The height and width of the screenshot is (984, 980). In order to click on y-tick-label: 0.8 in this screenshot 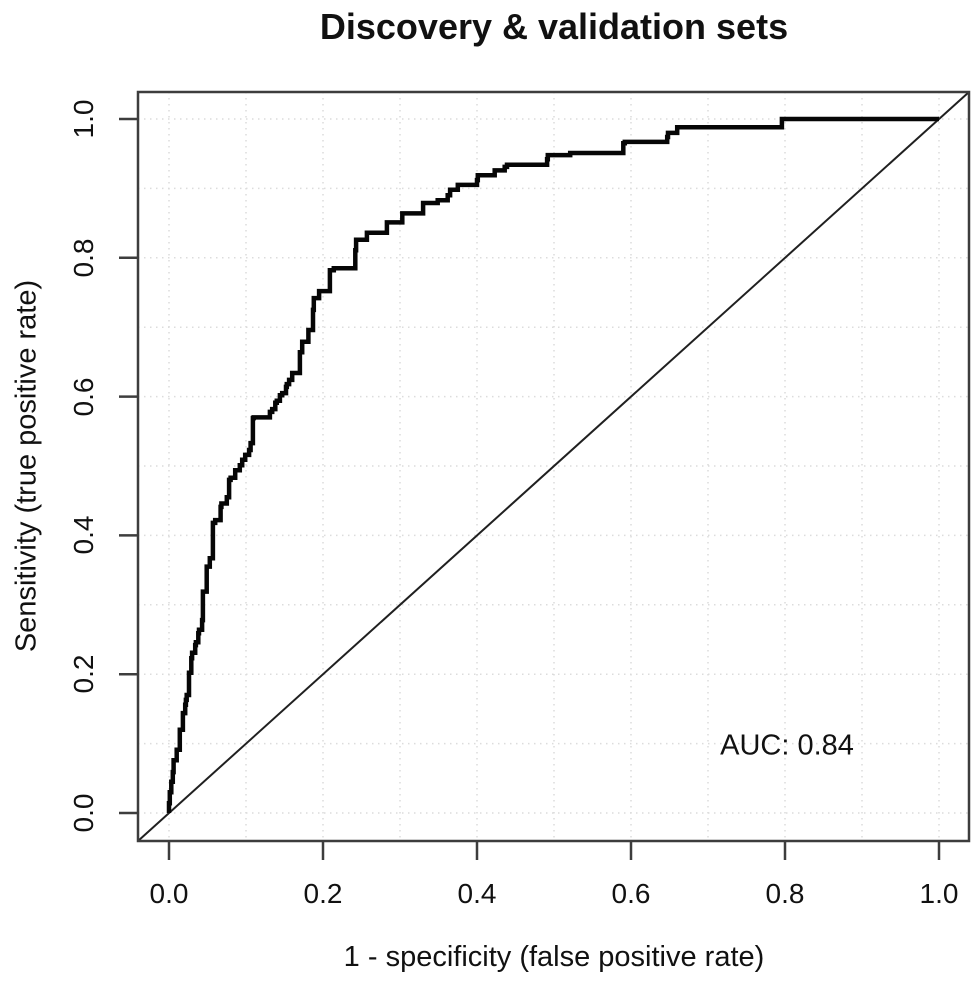, I will do `click(83, 258)`.